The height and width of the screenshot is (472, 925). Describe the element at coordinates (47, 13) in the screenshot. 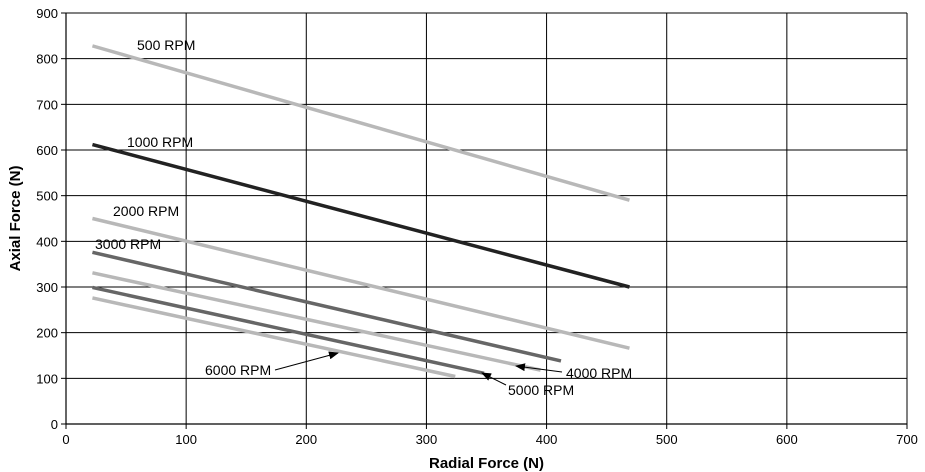

I see `y-tick-label: 900` at that location.